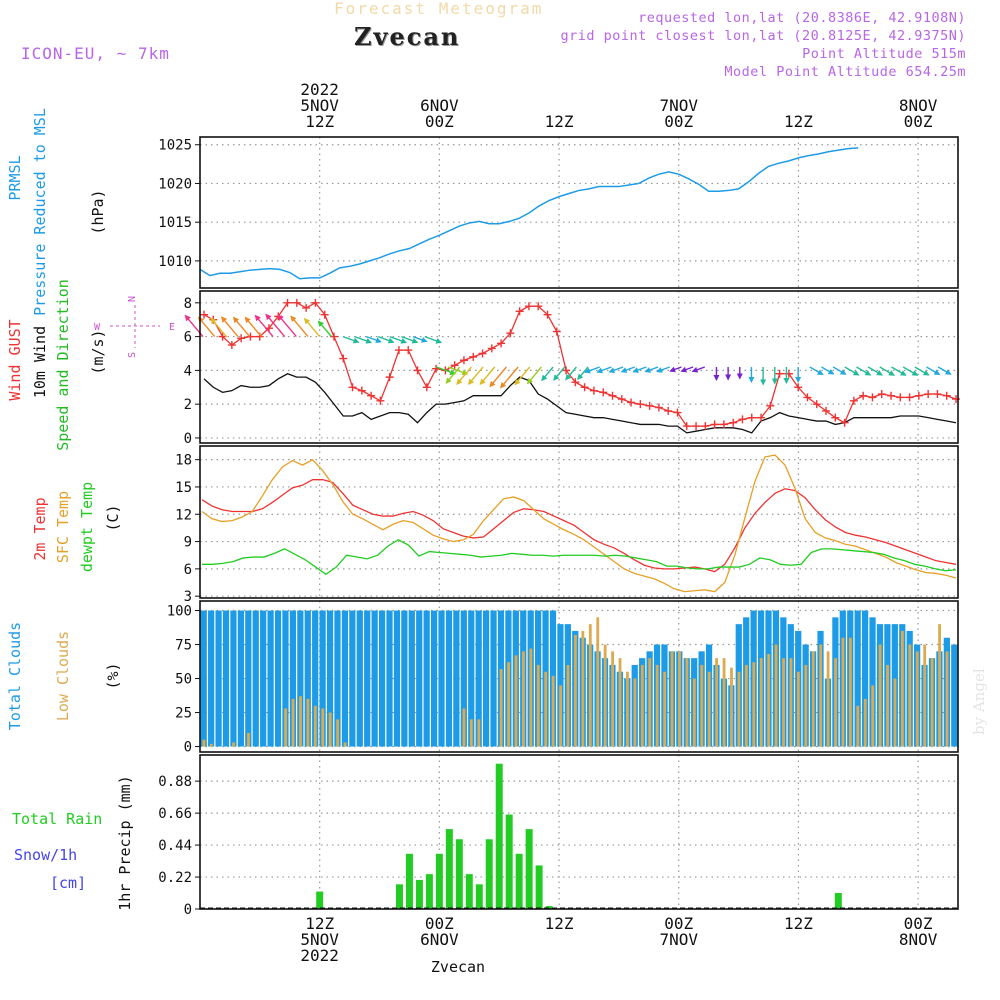  I want to click on time-label-bottom: 6NOV, so click(439, 939).